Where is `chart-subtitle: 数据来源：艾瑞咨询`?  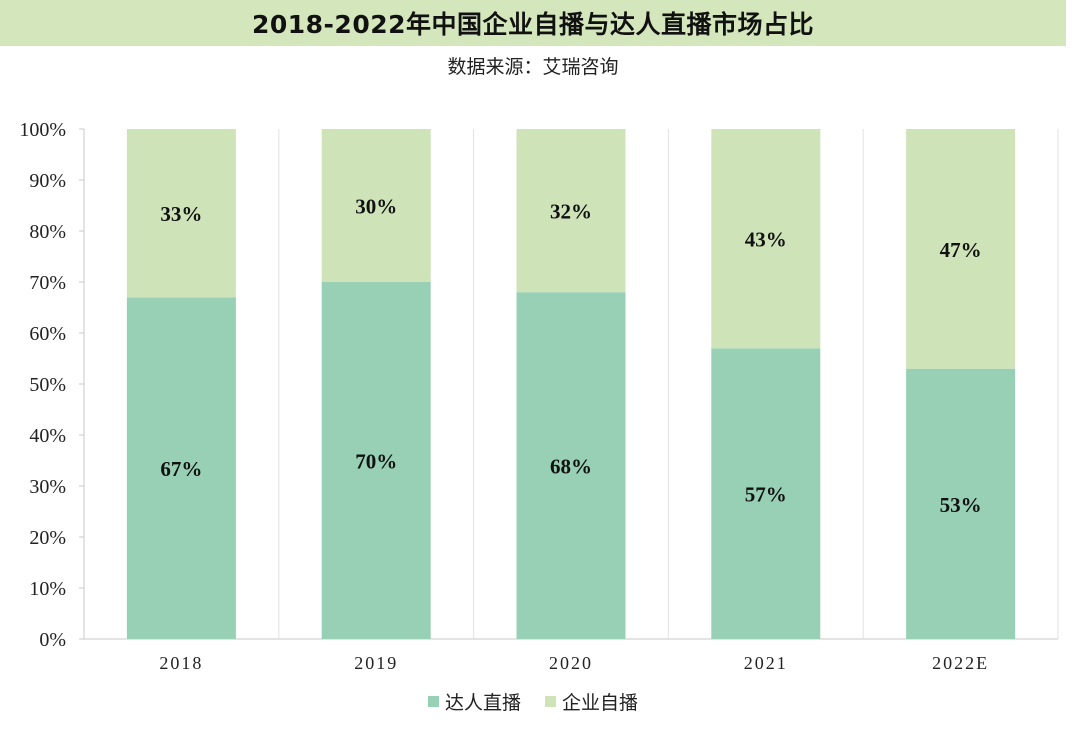 chart-subtitle: 数据来源：艾瑞咨询 is located at coordinates (533, 67).